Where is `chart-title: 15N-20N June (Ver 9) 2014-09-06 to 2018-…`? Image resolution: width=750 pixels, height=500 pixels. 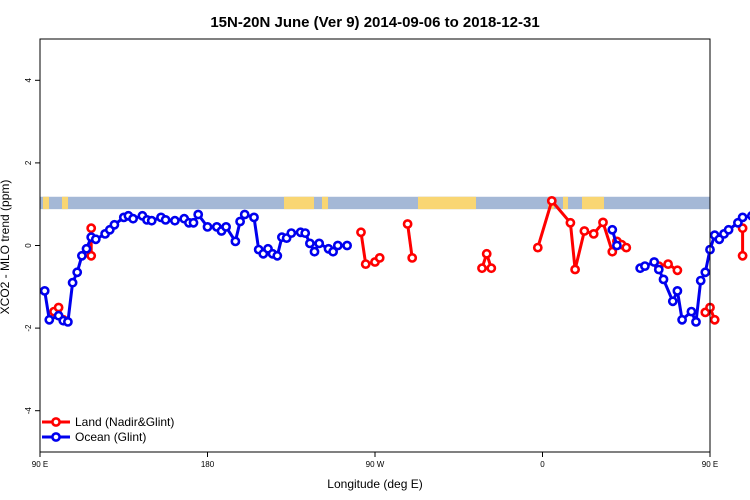
chart-title: 15N-20N June (Ver 9) 2014-09-06 to 2018-… is located at coordinates (374, 22).